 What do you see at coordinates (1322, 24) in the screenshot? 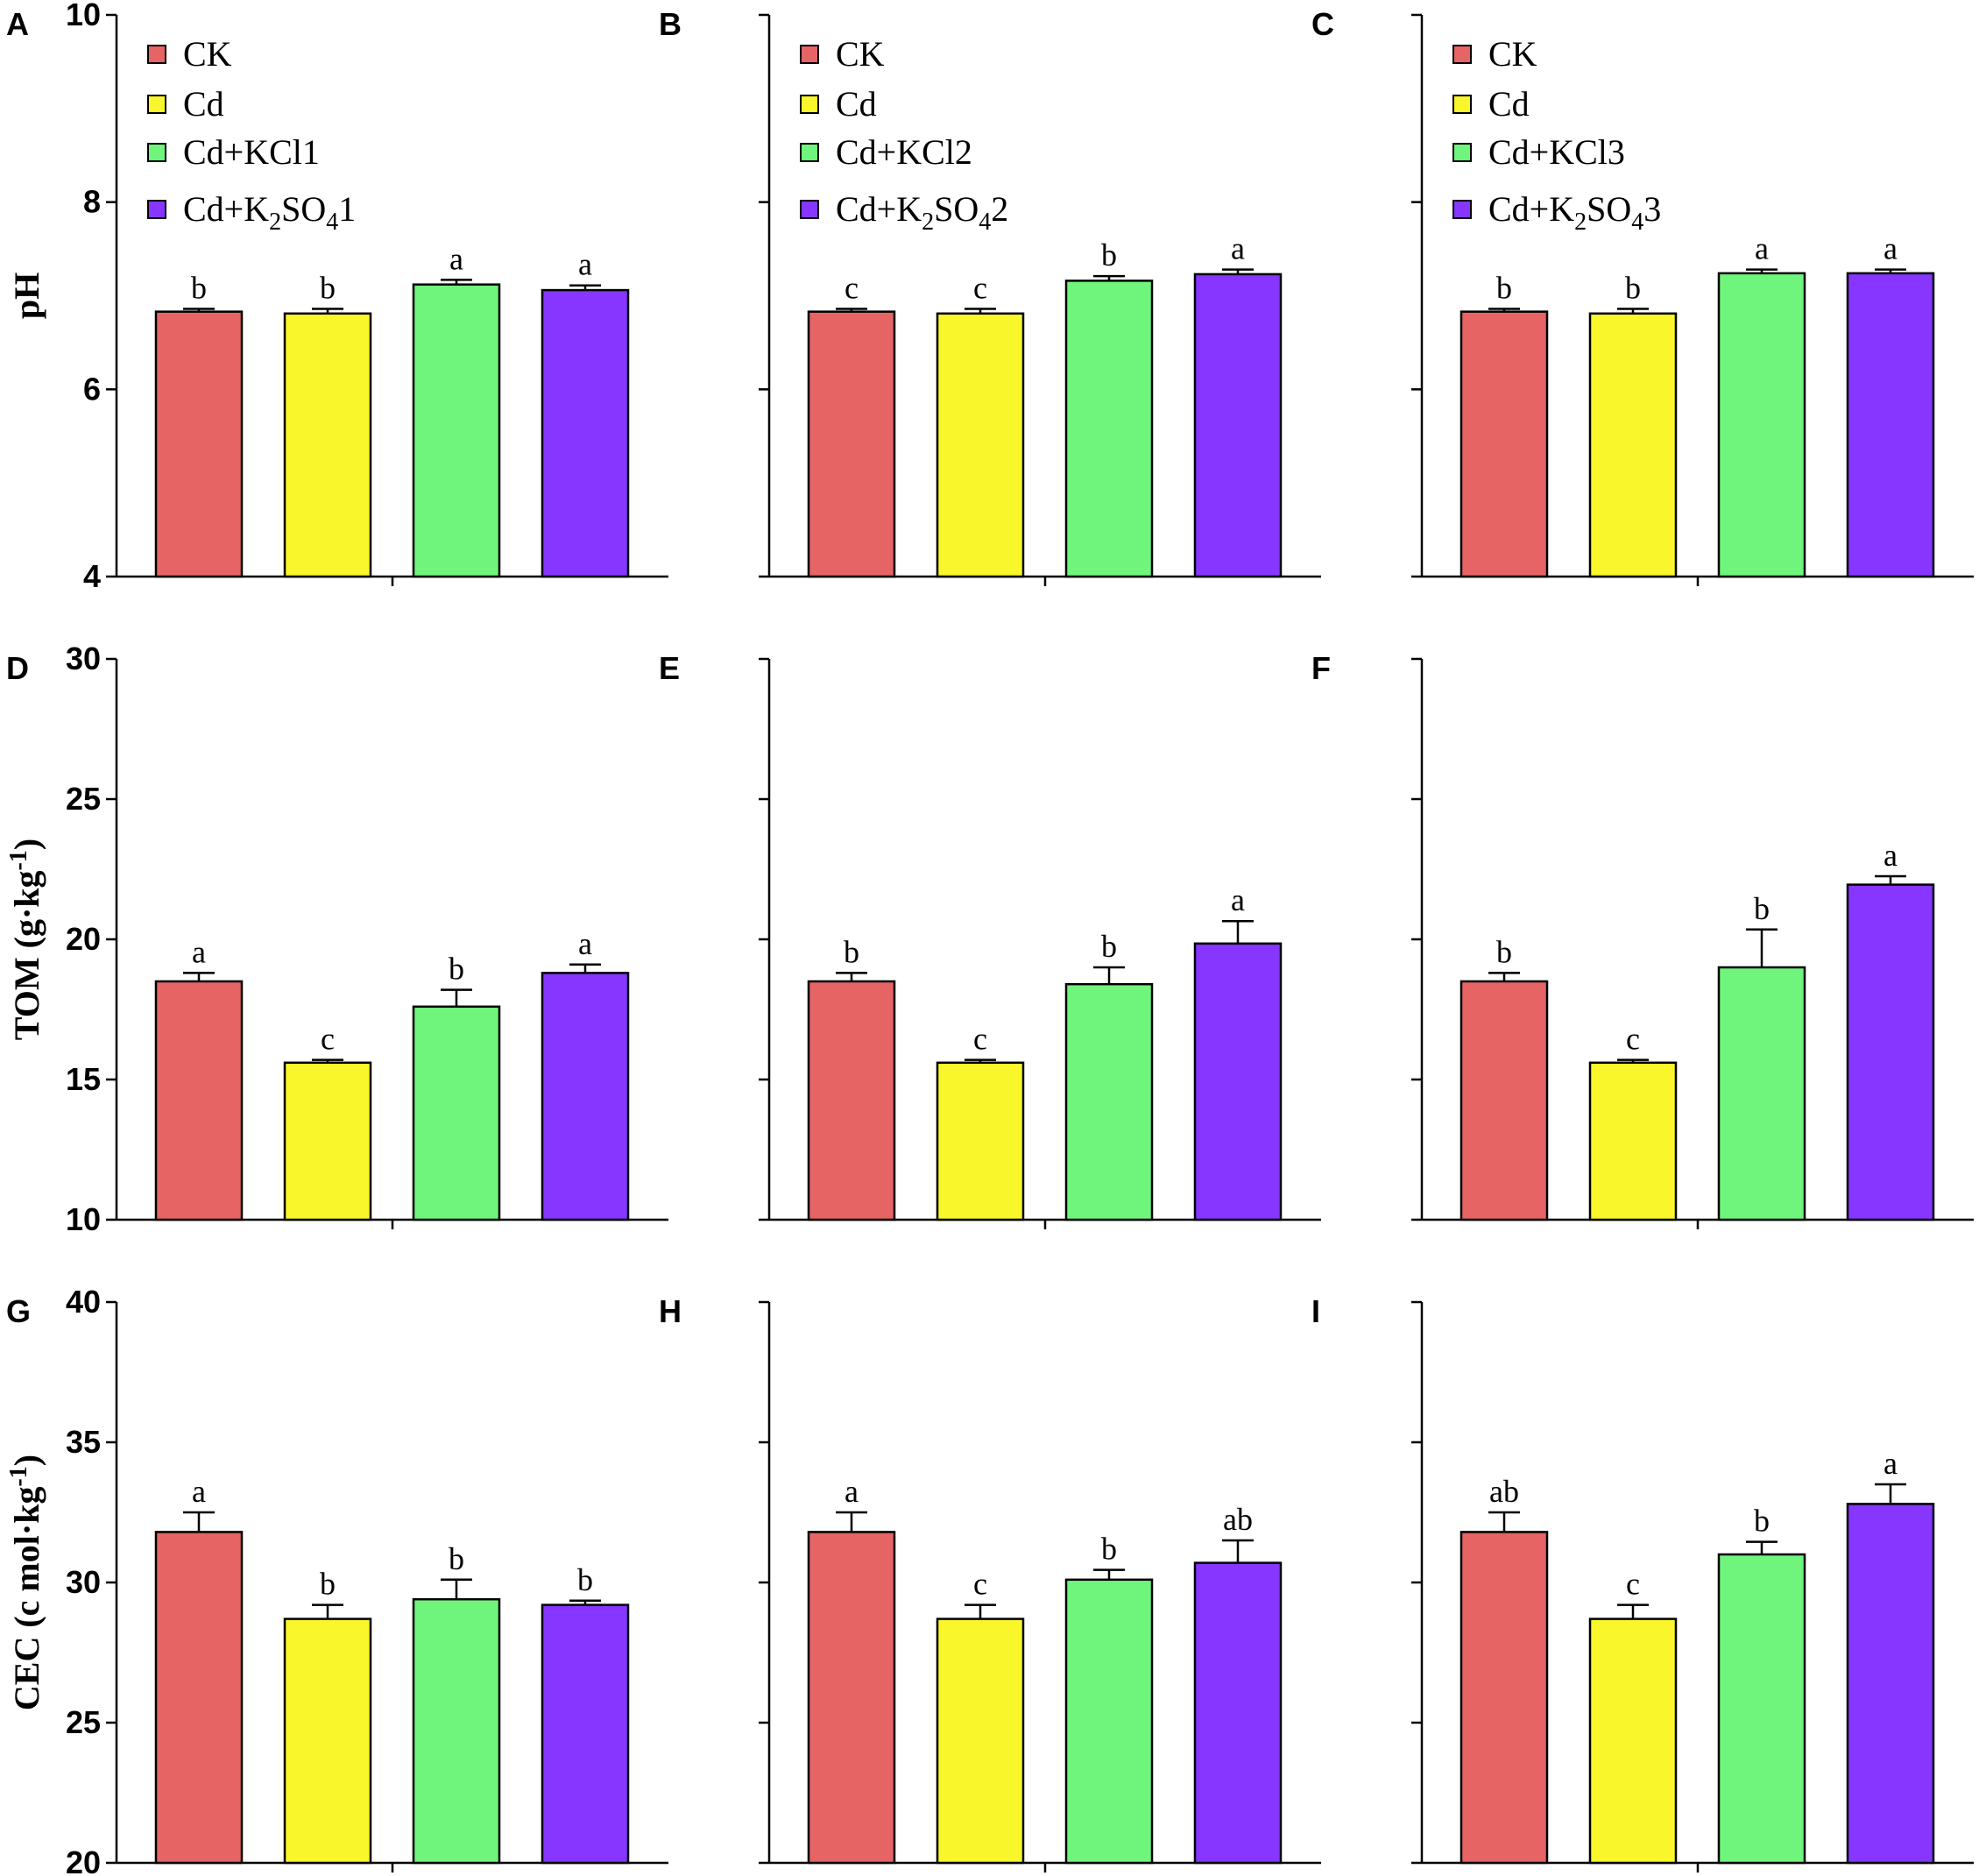
I see `panel-label: C` at bounding box center [1322, 24].